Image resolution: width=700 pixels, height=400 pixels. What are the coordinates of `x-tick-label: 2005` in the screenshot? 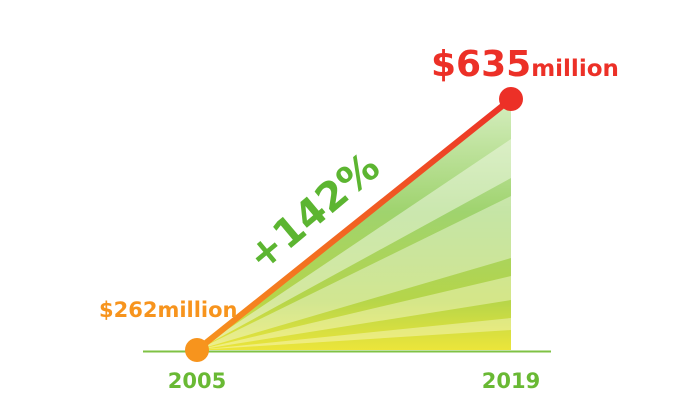 It's located at (197, 381).